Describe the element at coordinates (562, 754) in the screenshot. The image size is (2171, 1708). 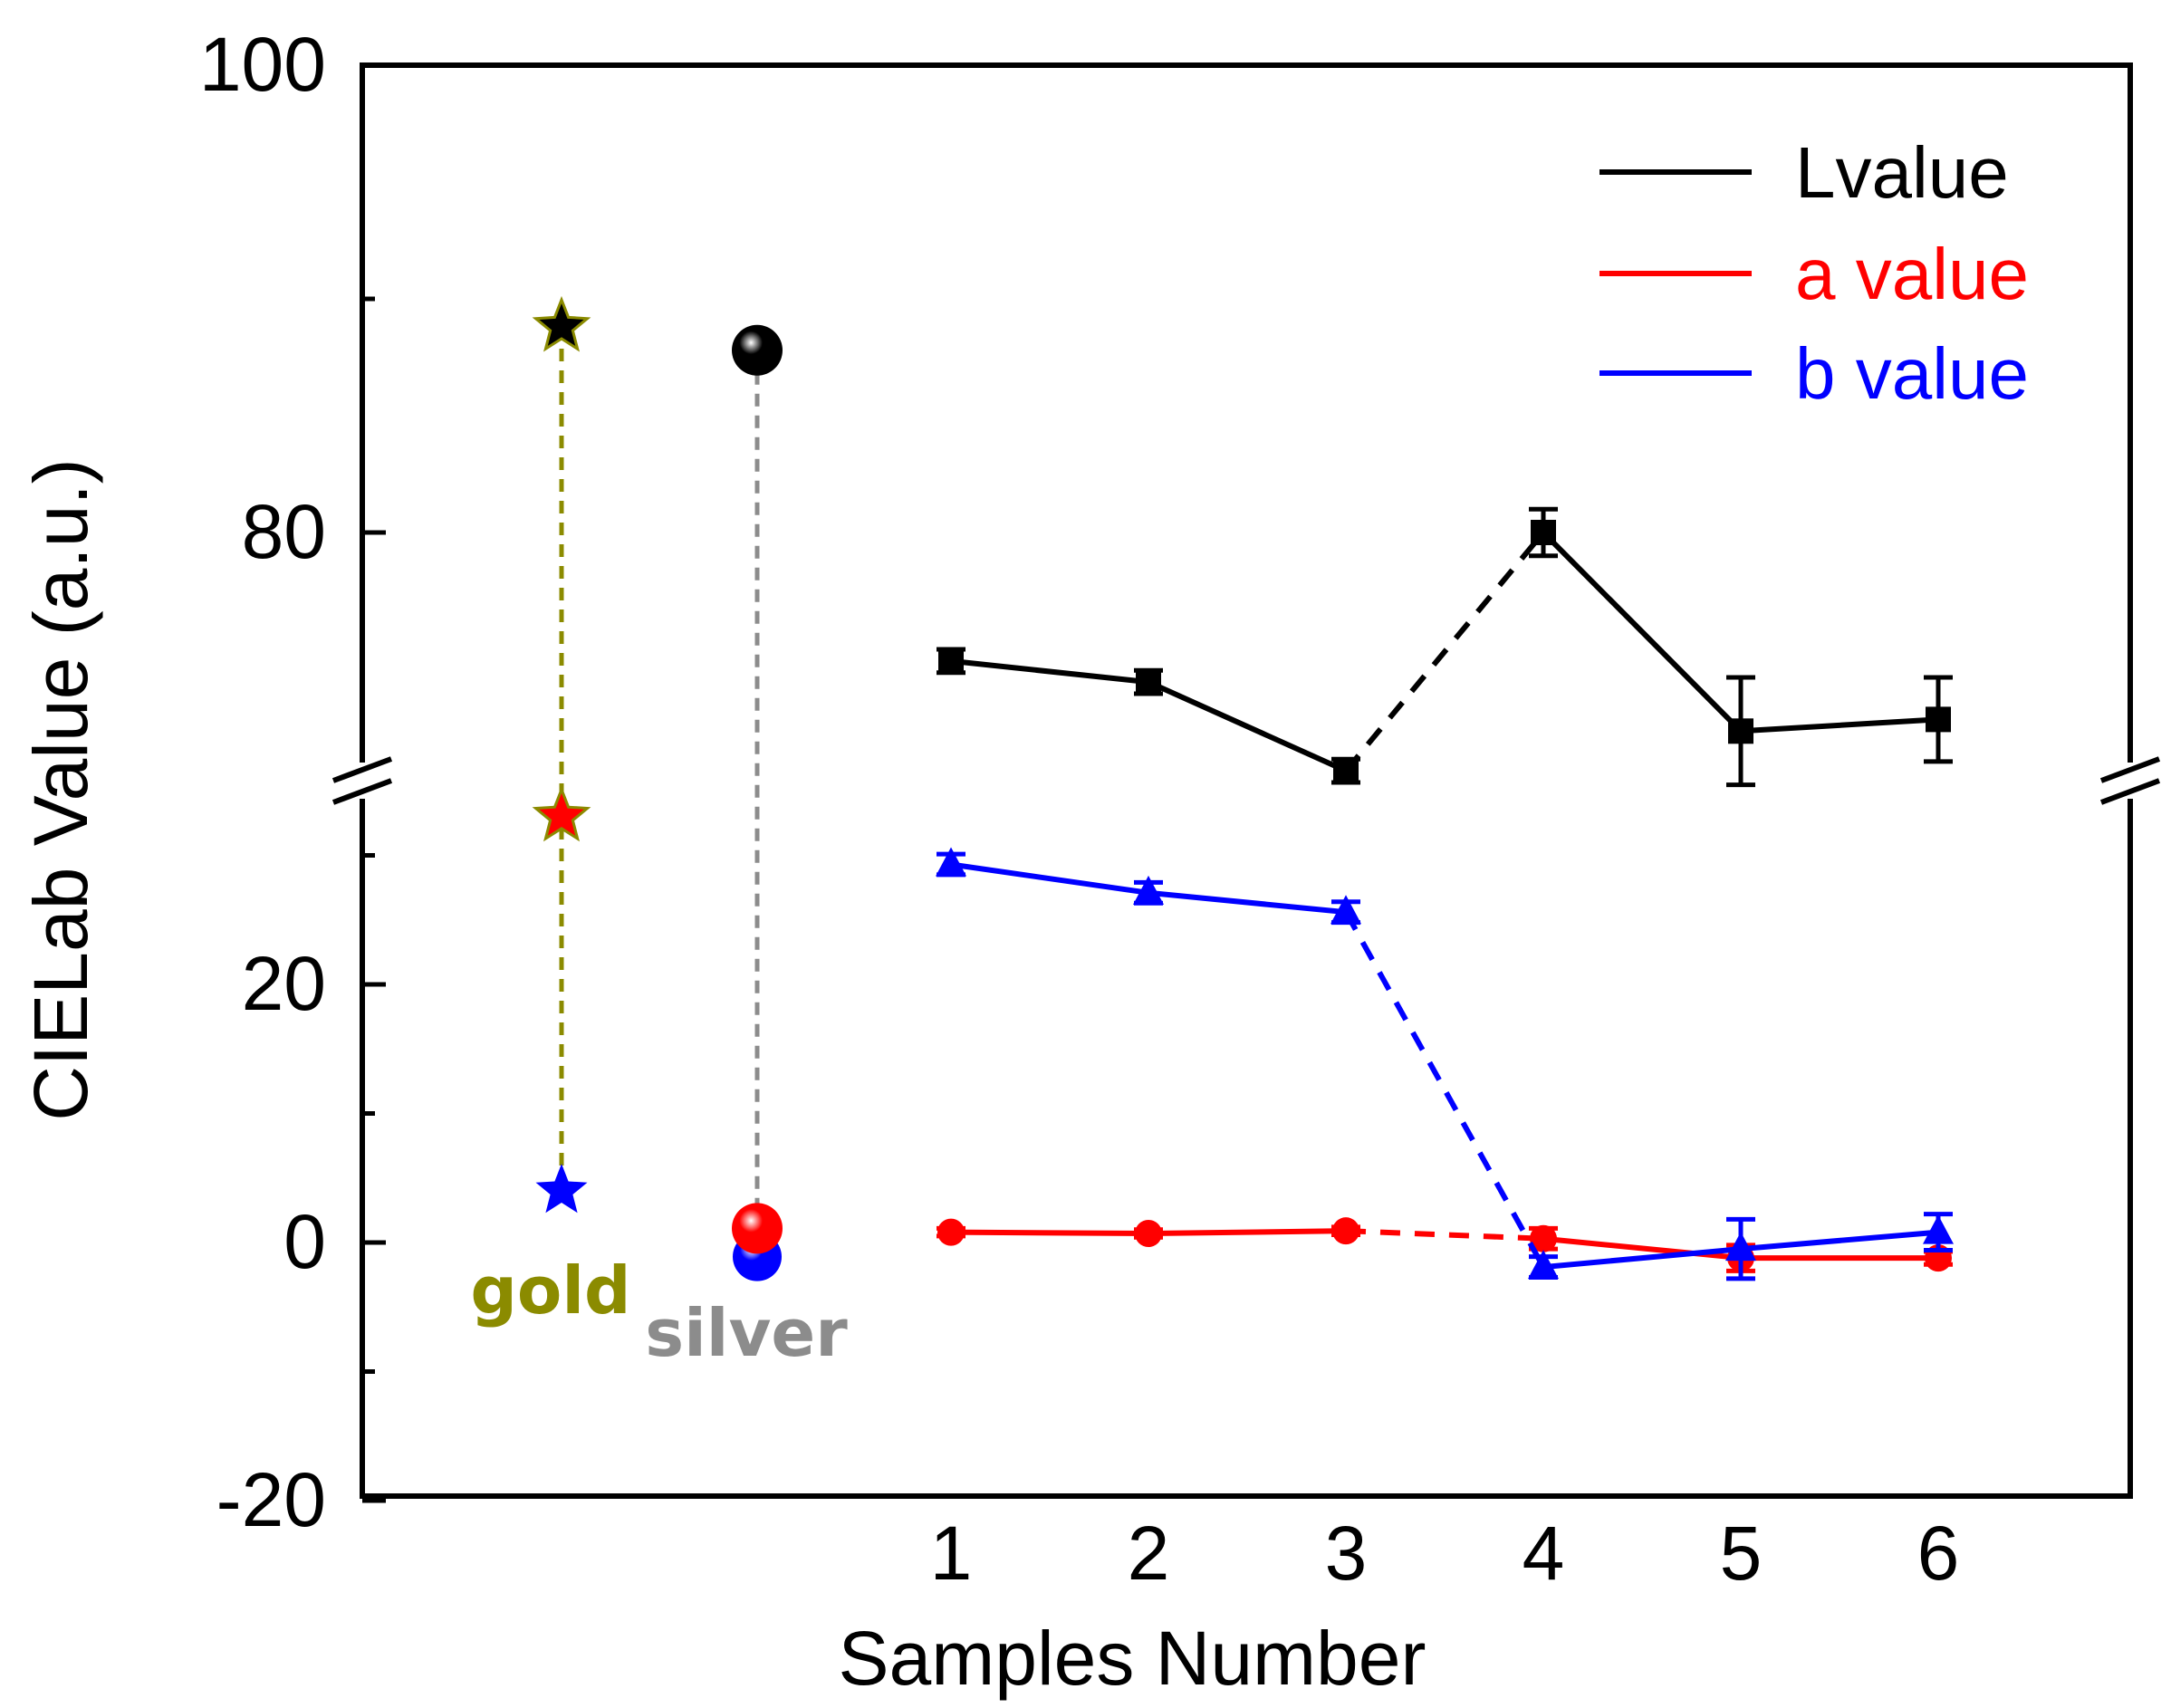
I see `reference-gold` at that location.